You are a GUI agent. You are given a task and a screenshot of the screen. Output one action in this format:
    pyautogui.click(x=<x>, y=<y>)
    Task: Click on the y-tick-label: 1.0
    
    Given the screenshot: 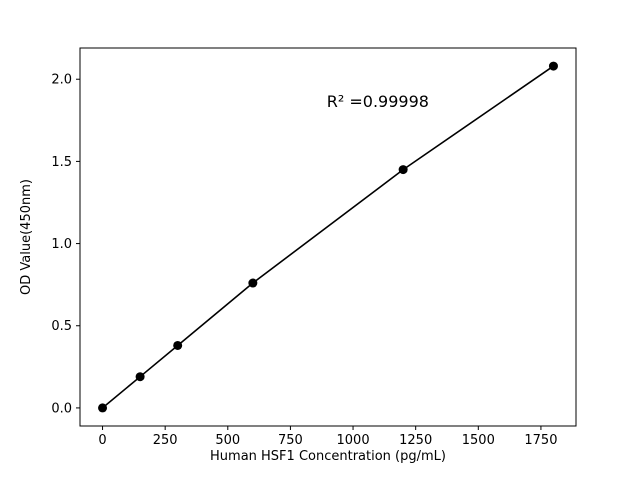 What is the action you would take?
    pyautogui.click(x=61, y=244)
    